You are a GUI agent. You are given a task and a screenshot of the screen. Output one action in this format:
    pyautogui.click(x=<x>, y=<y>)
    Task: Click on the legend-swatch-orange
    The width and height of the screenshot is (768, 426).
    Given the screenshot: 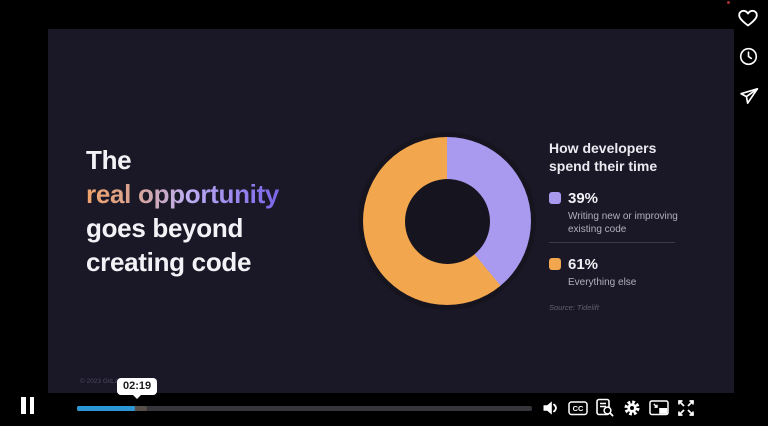 What is the action you would take?
    pyautogui.click(x=555, y=264)
    